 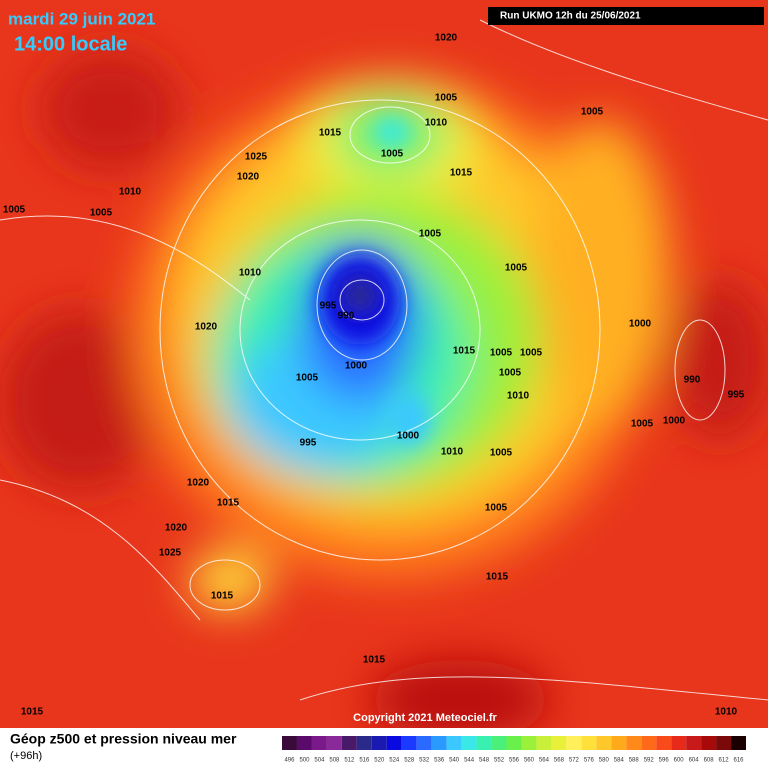 I want to click on scale-label: 588, so click(x=634, y=761).